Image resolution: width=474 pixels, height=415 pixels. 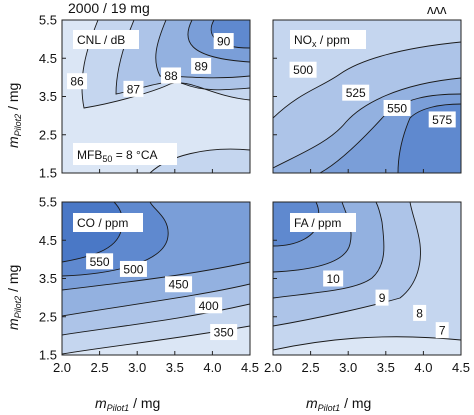 What do you see at coordinates (13, 280) in the screenshot?
I see `y-axis-label-bottom-unit: / mg` at bounding box center [13, 280].